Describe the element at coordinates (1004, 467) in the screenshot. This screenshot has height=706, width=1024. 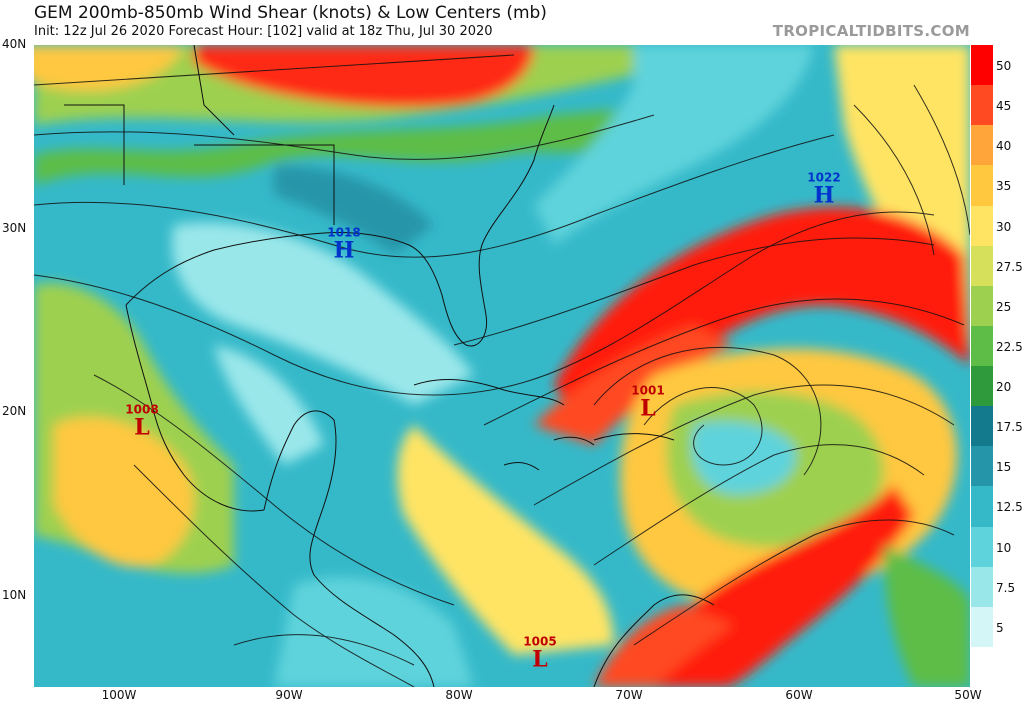
I see `colorbar-label: 15` at that location.